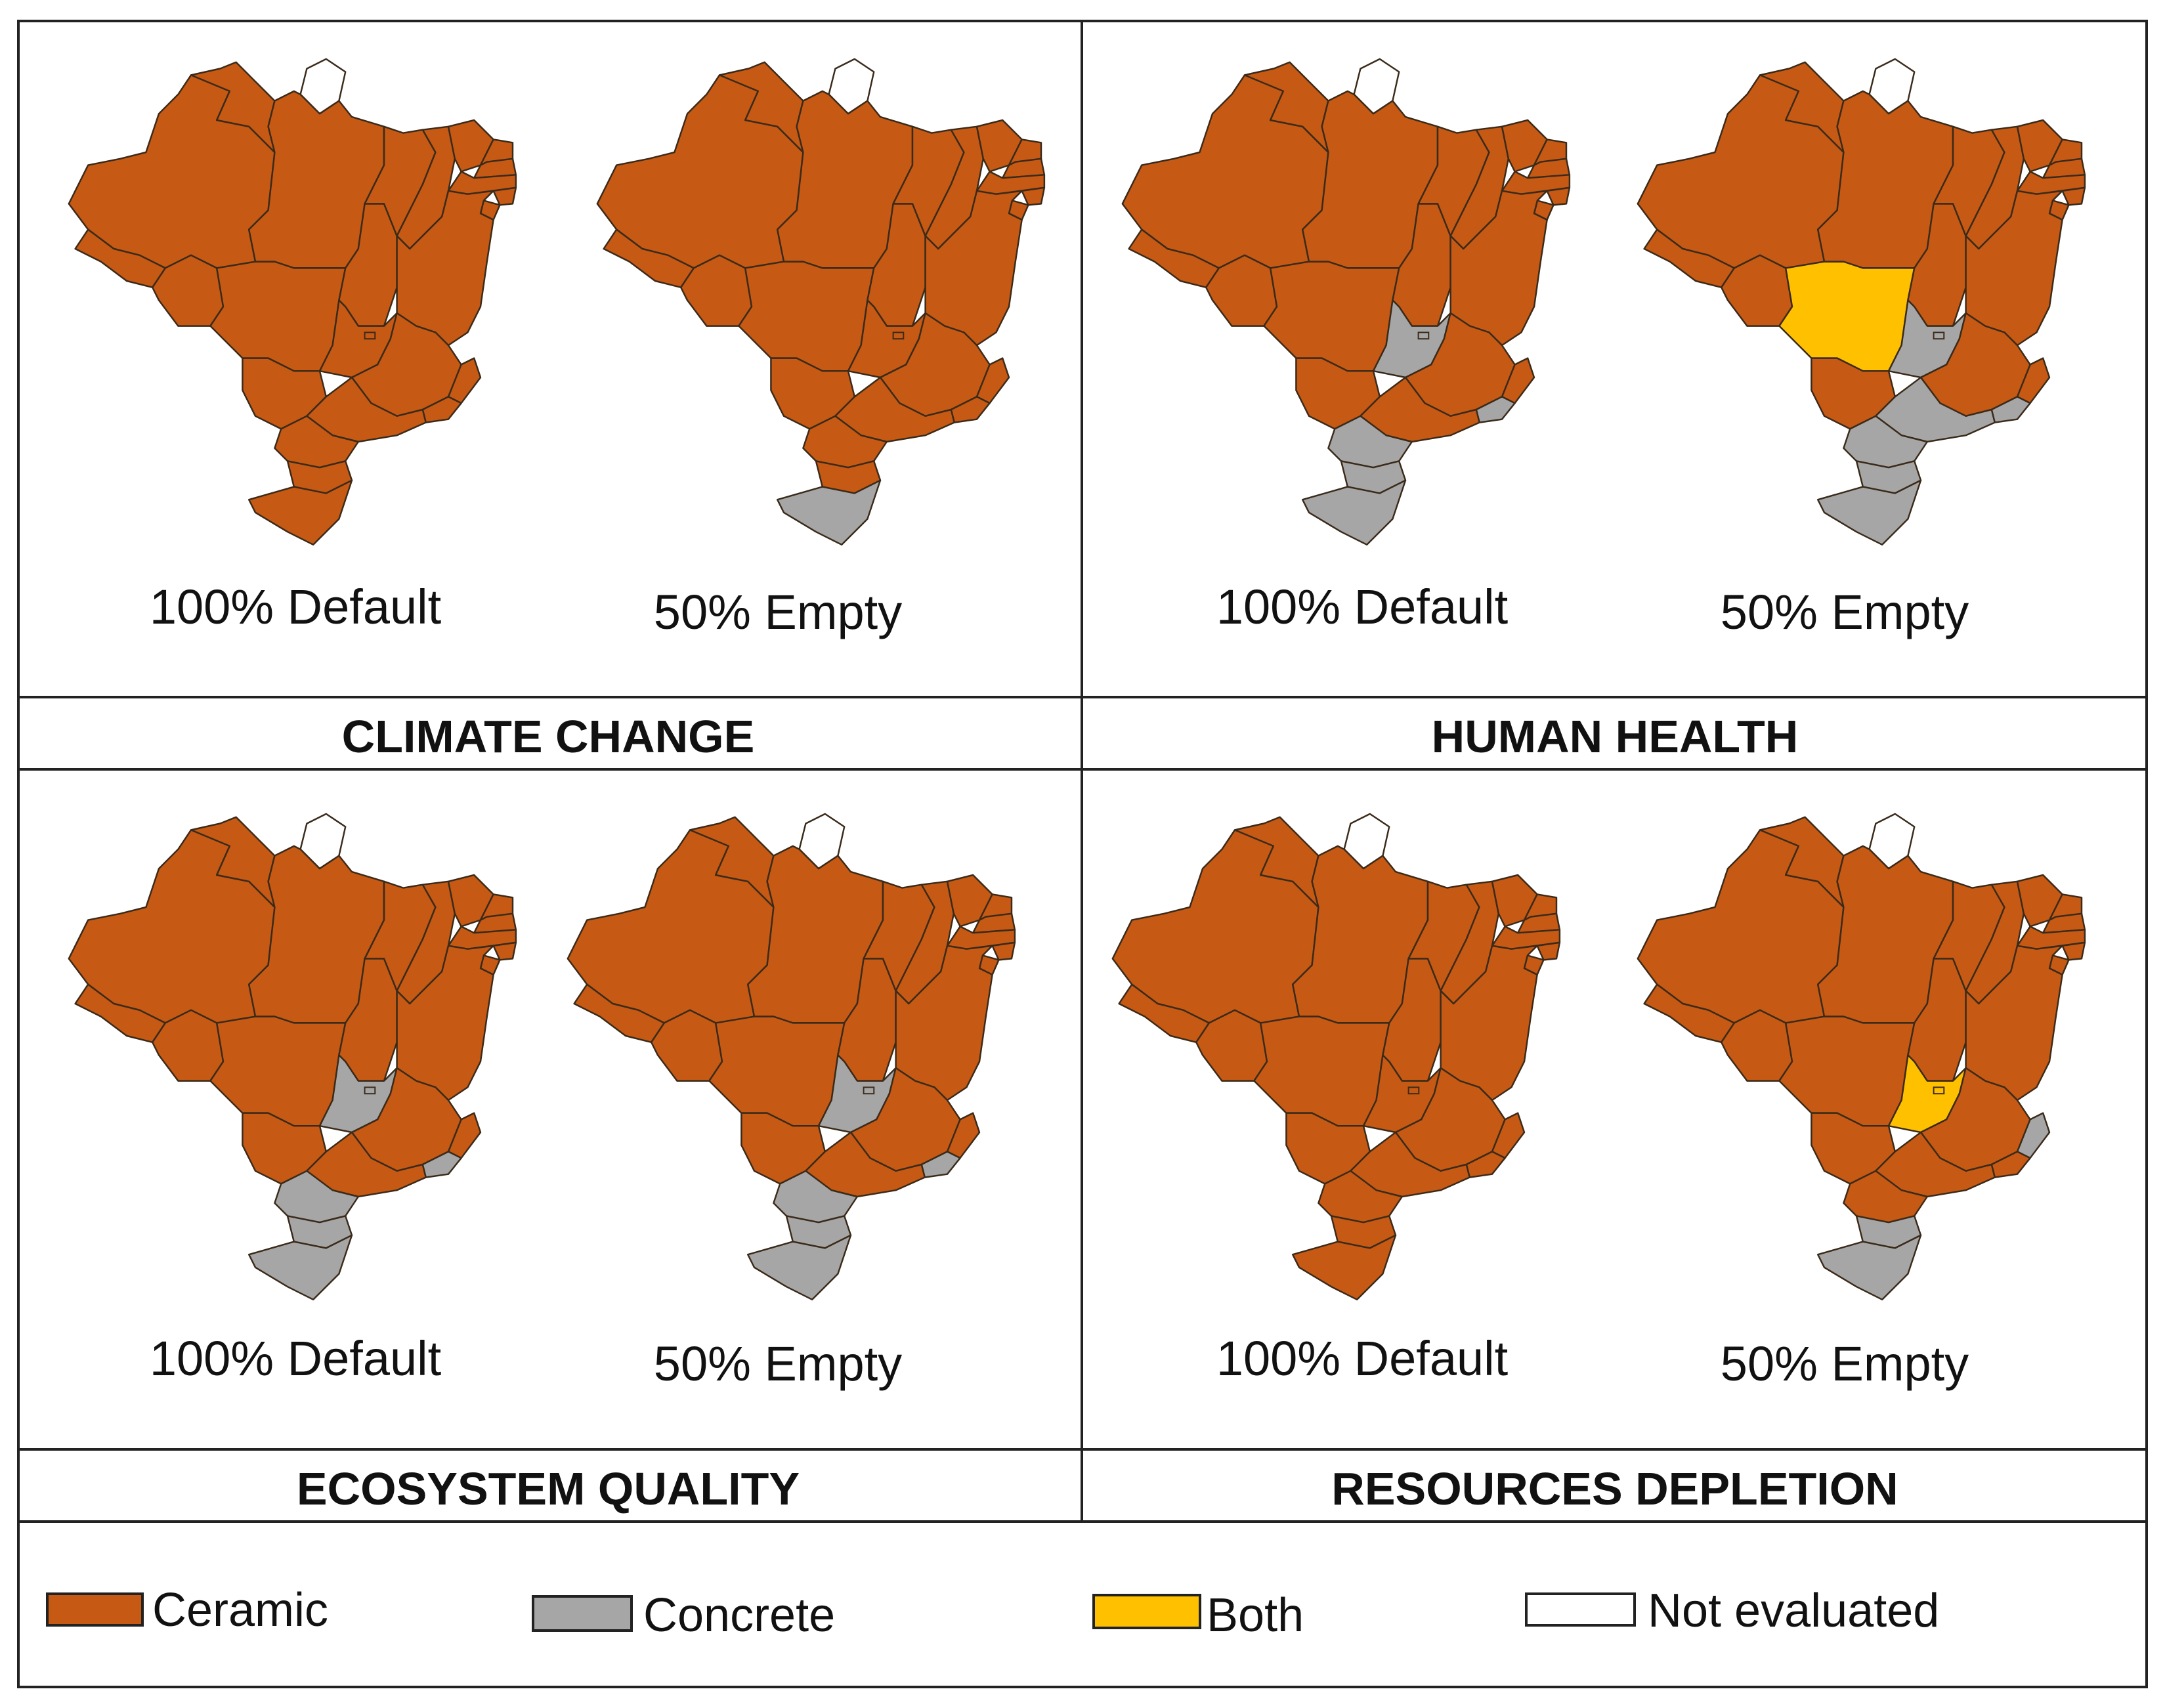  Describe the element at coordinates (1255, 1615) in the screenshot. I see `legend-label-both: Both` at that location.